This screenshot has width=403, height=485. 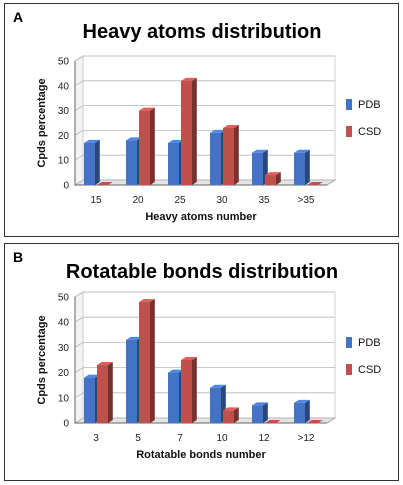 I want to click on y-tick-label: 10, so click(x=64, y=161).